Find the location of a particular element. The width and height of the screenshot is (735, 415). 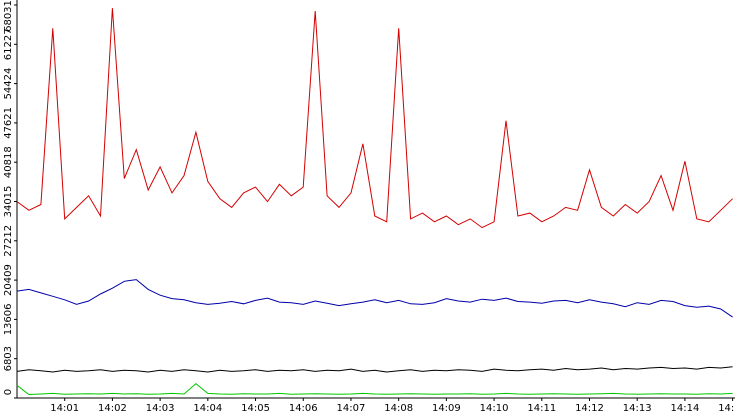

x-tick-label: 14:02 is located at coordinates (112, 408).